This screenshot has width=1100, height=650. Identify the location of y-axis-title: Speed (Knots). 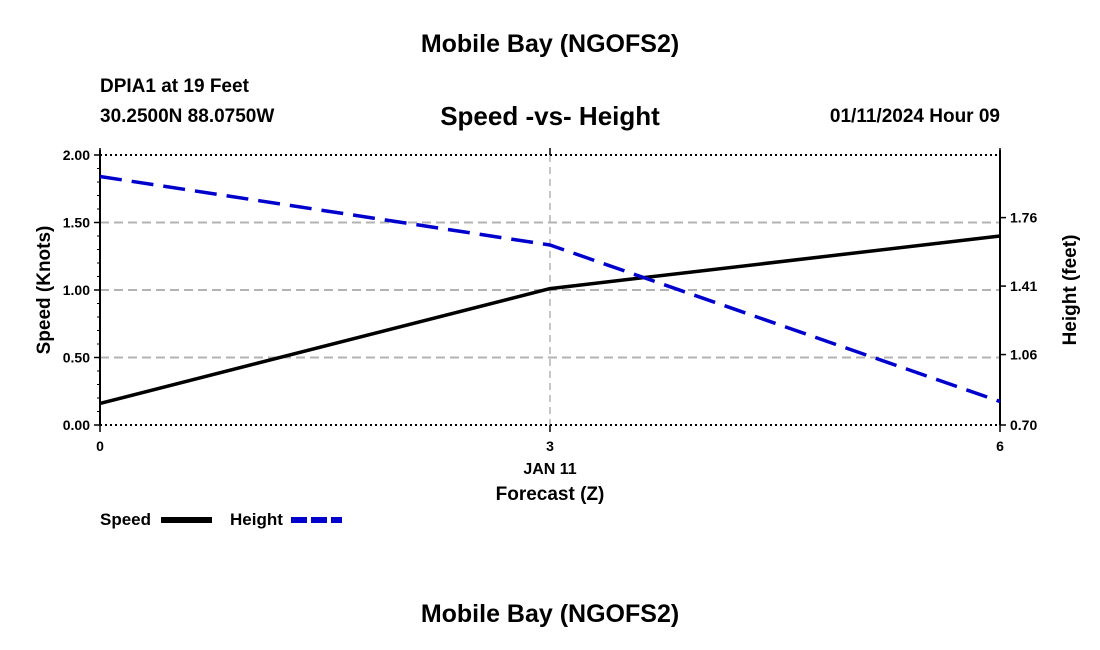
(44, 290).